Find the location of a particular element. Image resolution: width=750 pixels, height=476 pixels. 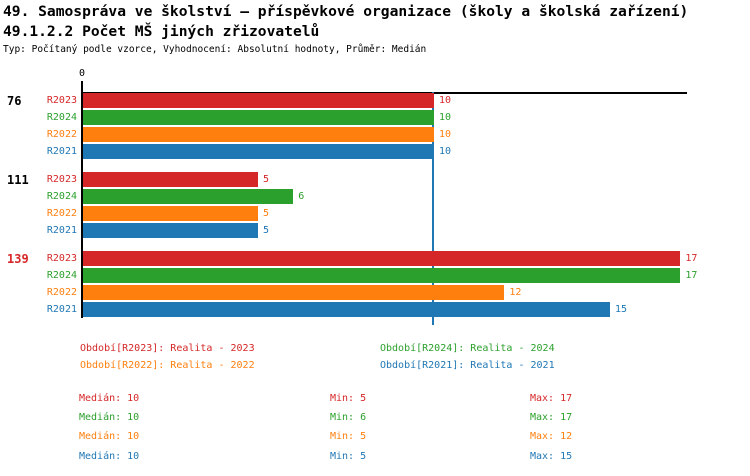

legend-item: Období[R2023]: Realita - 2023 is located at coordinates (167, 348).